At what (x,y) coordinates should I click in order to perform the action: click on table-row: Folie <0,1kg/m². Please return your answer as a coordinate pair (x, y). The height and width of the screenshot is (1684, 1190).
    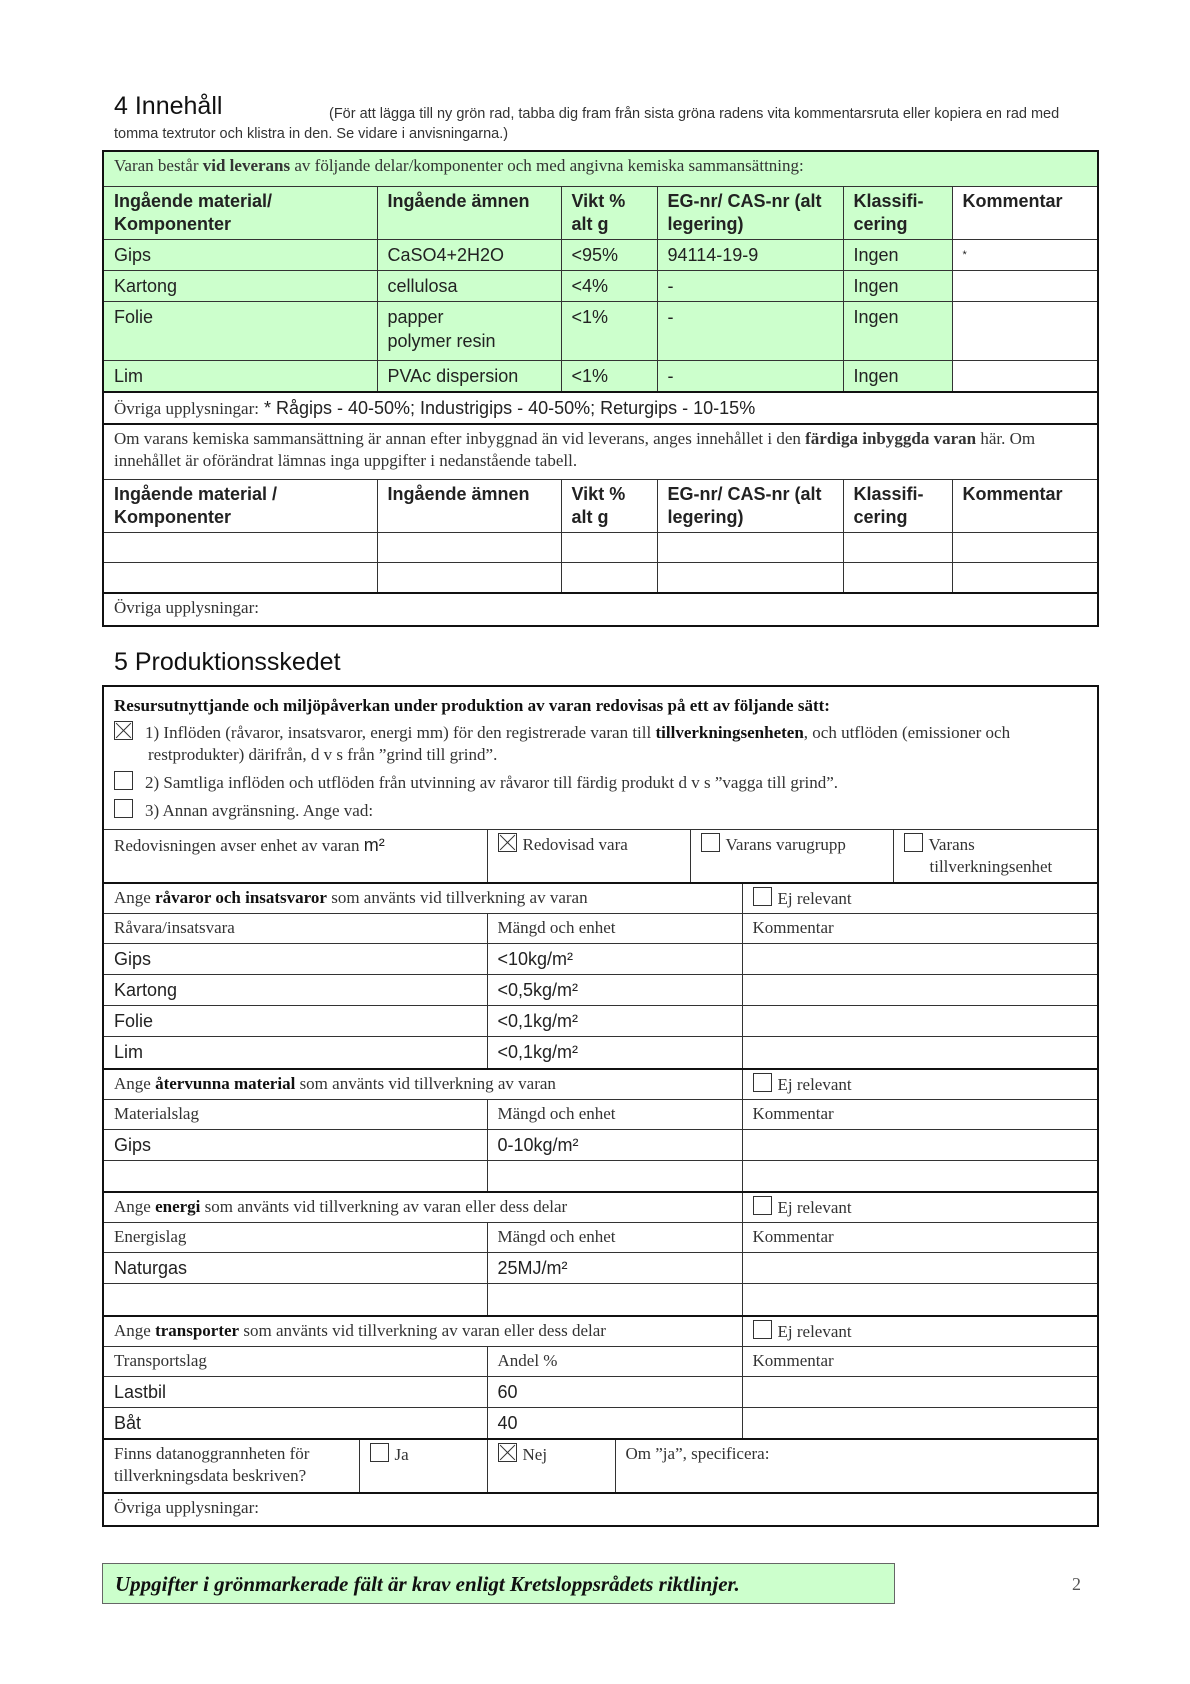
    Looking at the image, I should click on (600, 1021).